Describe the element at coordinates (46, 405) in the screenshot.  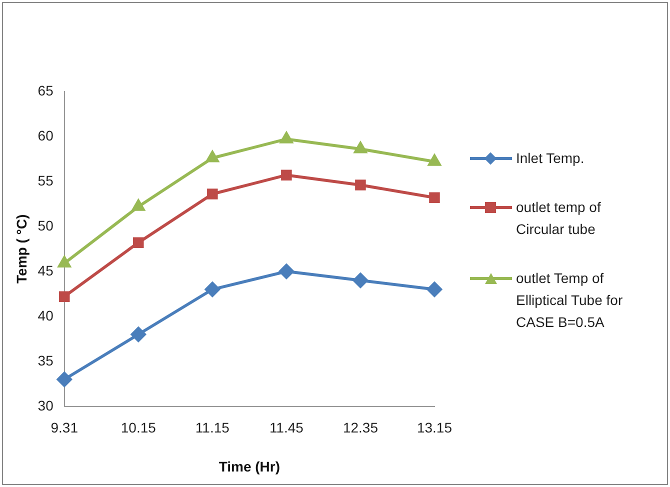
I see `y-tick-label: 30` at that location.